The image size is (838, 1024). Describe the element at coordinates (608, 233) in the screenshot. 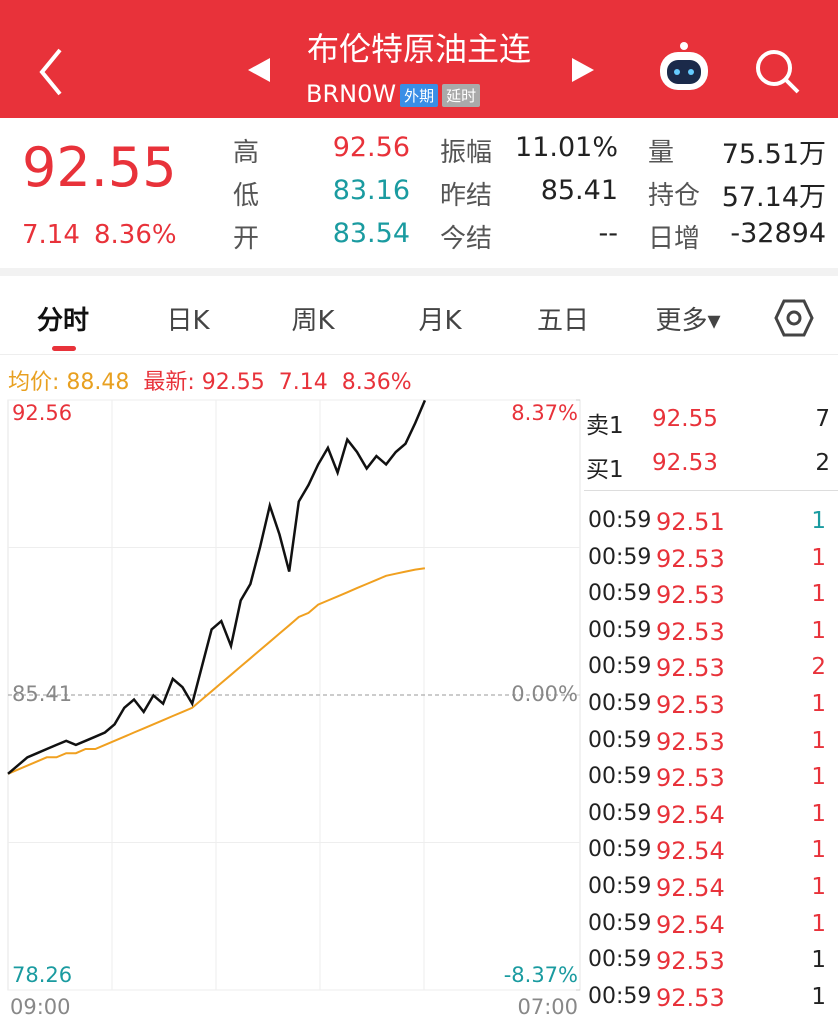

I see `stat-value: --` at that location.